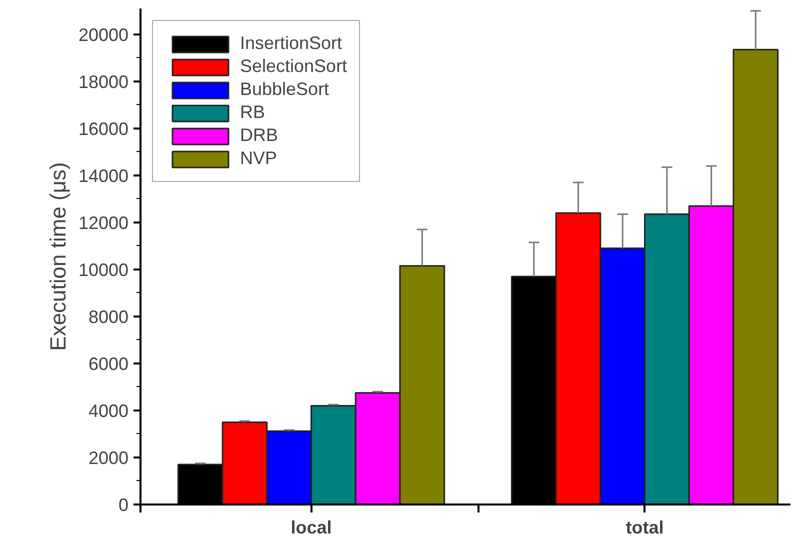 Image resolution: width=800 pixels, height=544 pixels. Describe the element at coordinates (103, 270) in the screenshot. I see `y-tick-label: 10000` at that location.